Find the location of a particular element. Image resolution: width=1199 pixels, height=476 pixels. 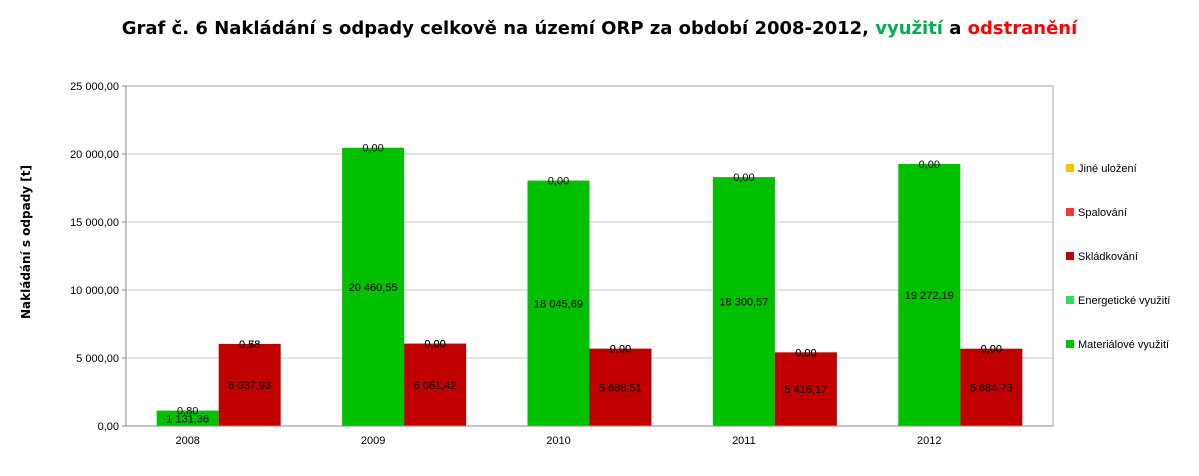

y-tick-label: 10 000,00 is located at coordinates (94, 291).